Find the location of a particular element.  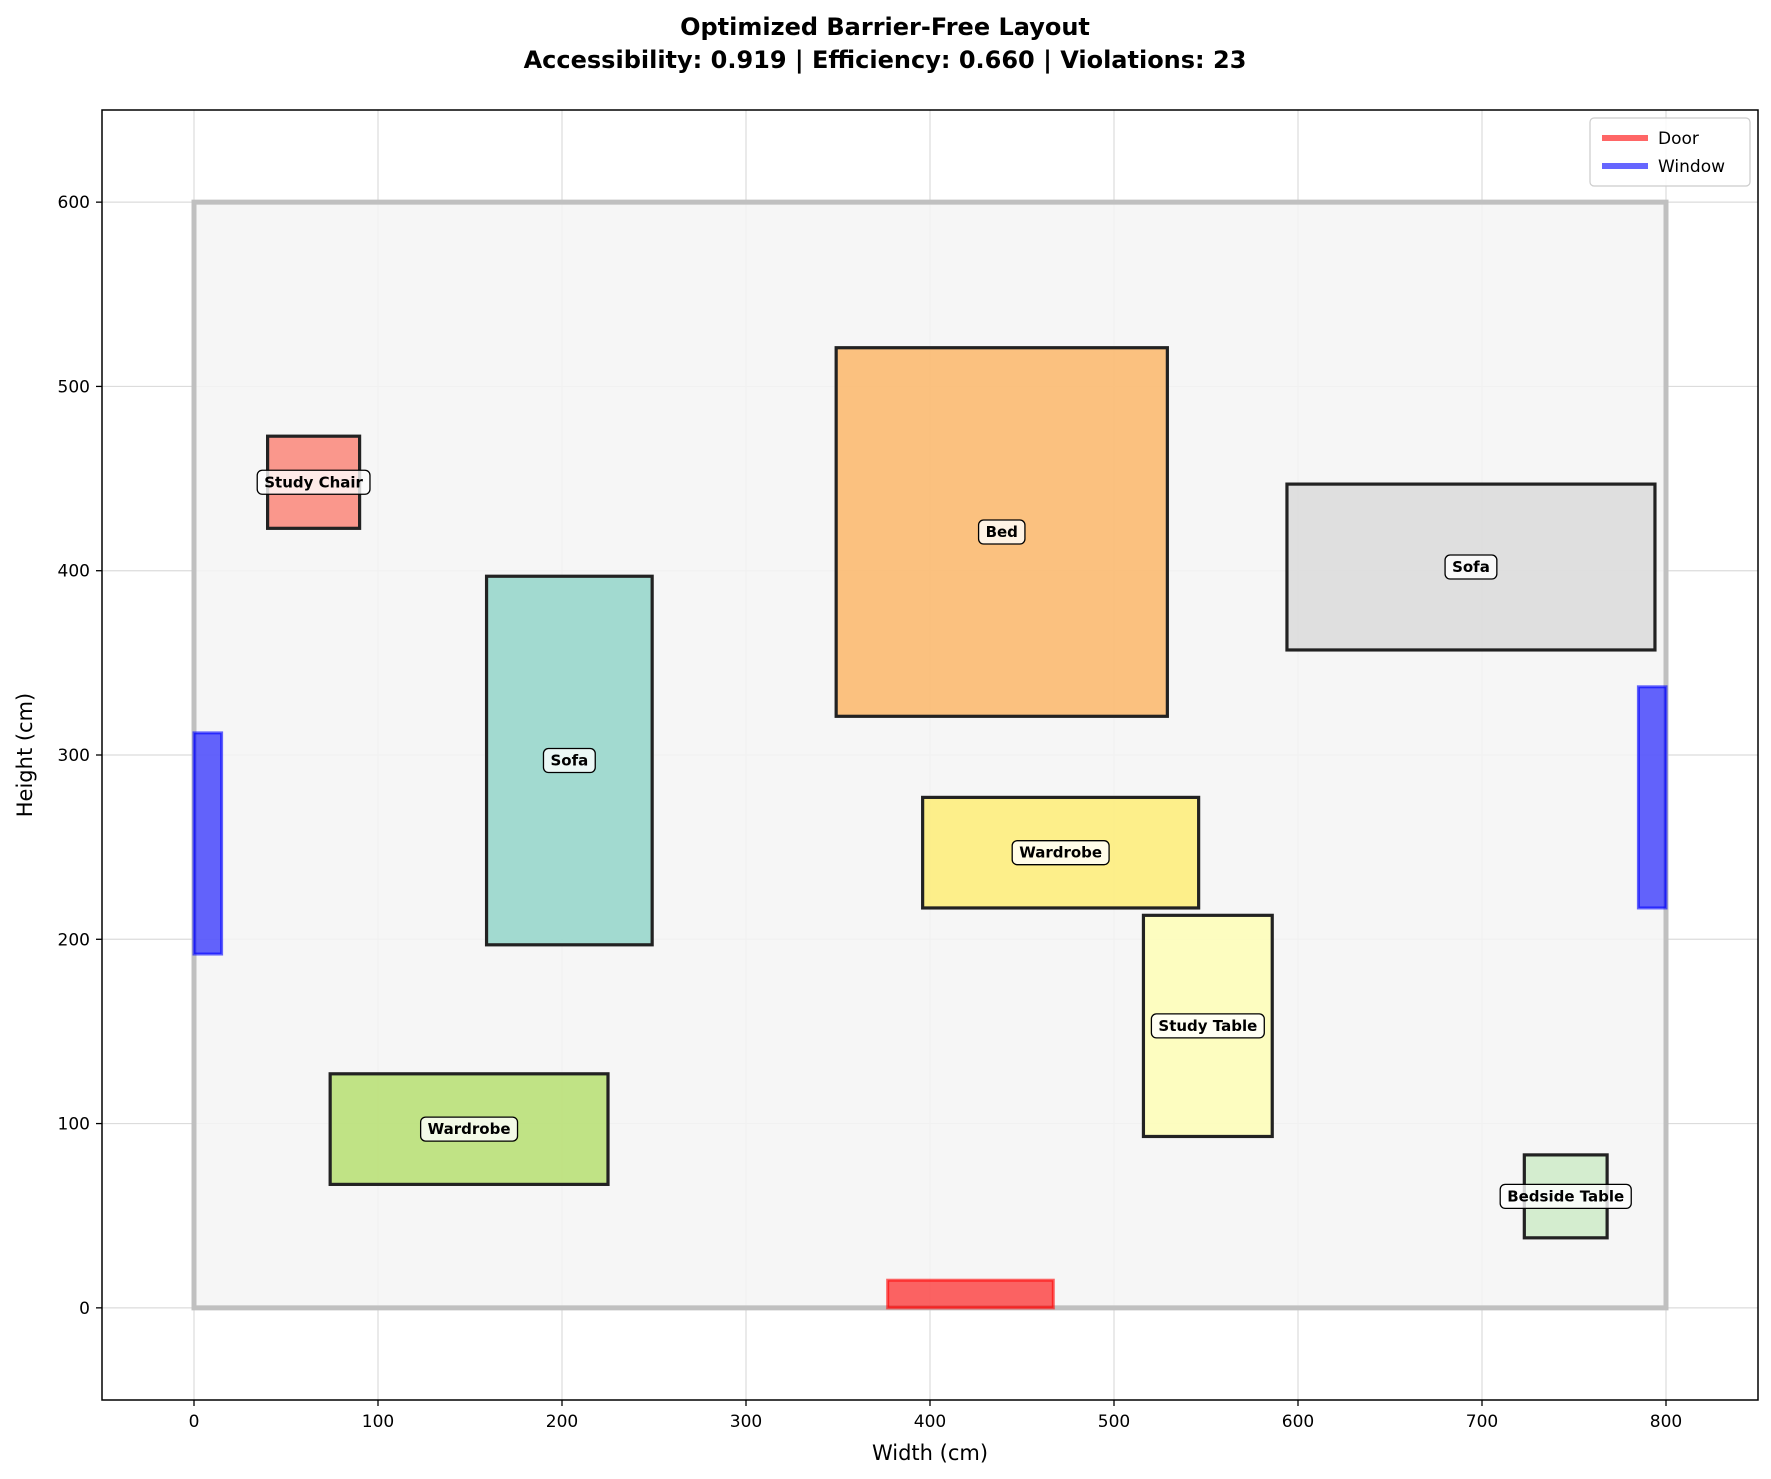

furniture-study-table-5: Study Table is located at coordinates (1207, 1026).